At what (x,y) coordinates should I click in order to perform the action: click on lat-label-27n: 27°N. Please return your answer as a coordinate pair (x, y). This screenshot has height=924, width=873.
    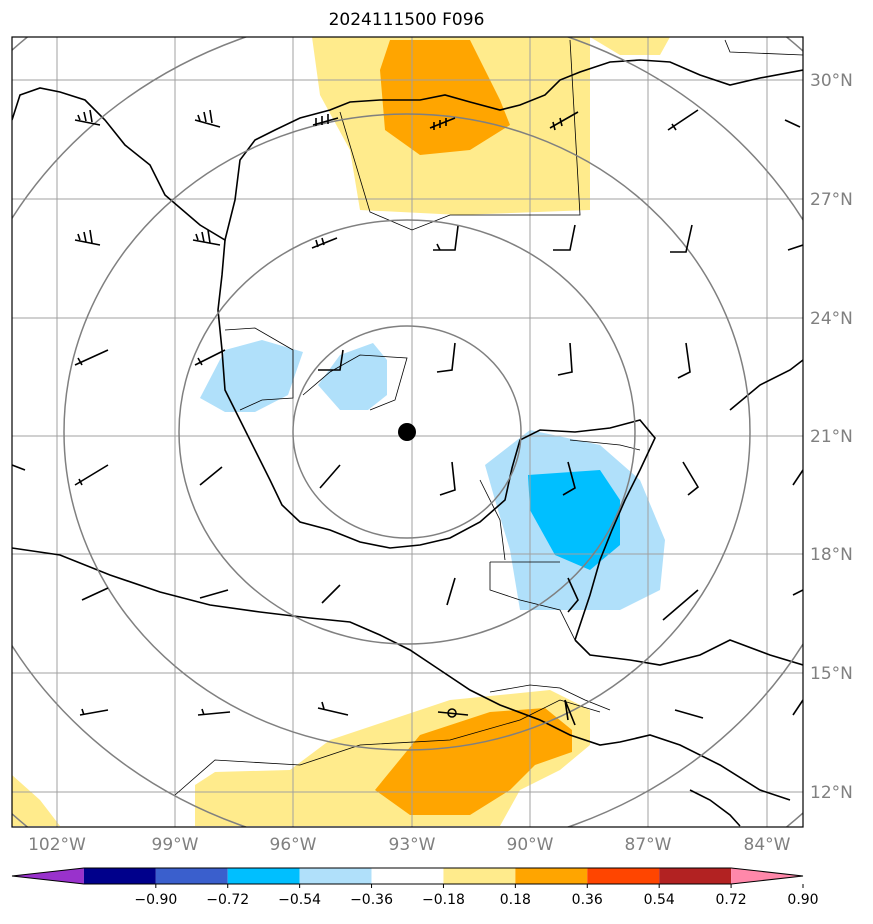
    Looking at the image, I should click on (831, 200).